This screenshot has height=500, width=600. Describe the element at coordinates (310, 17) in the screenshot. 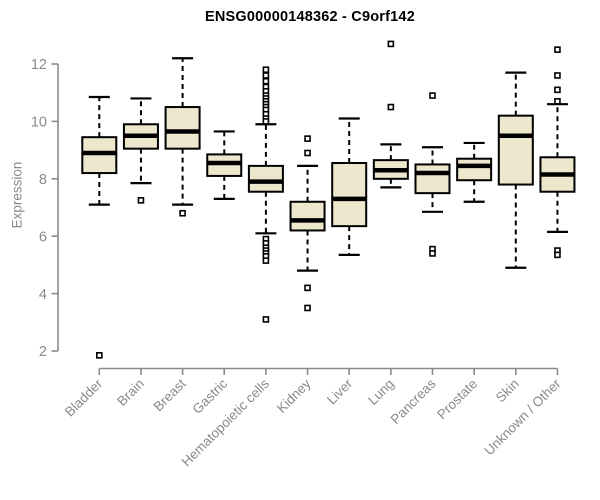

I see `chart-title: ENSG00000148362 - C9orf142` at that location.